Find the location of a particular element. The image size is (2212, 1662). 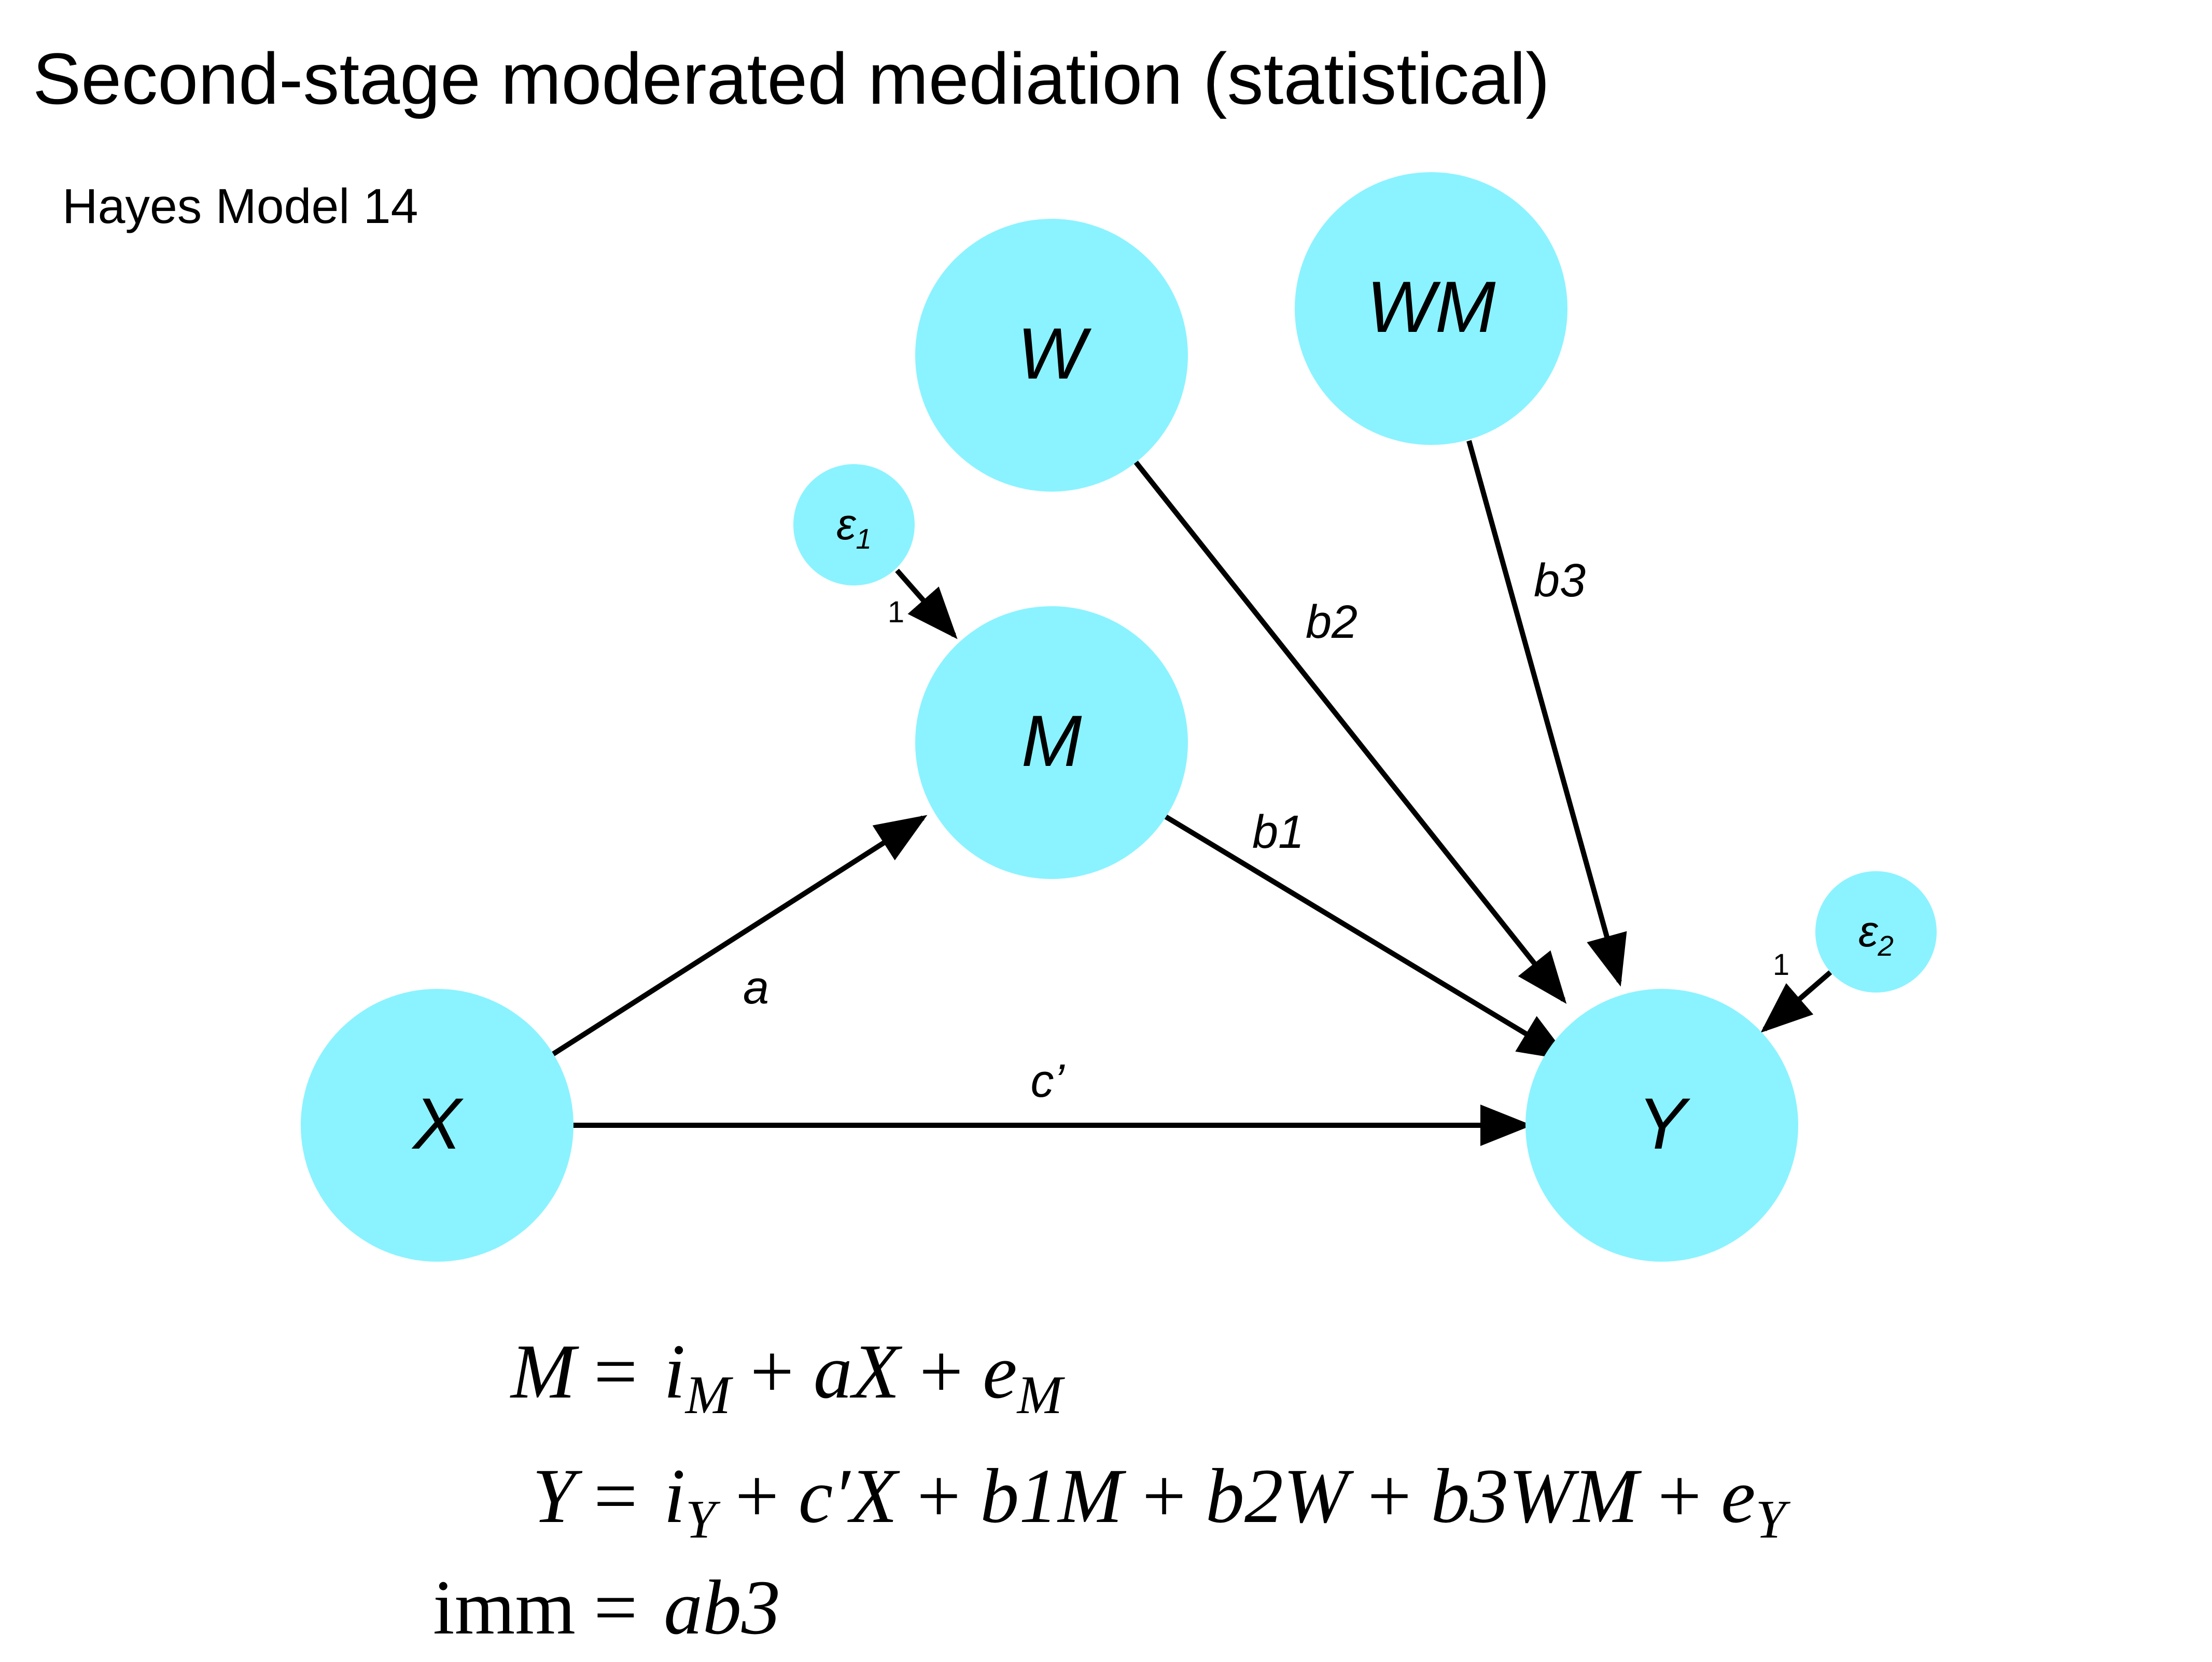

equation-term: b3WM is located at coordinates (1536, 1496).